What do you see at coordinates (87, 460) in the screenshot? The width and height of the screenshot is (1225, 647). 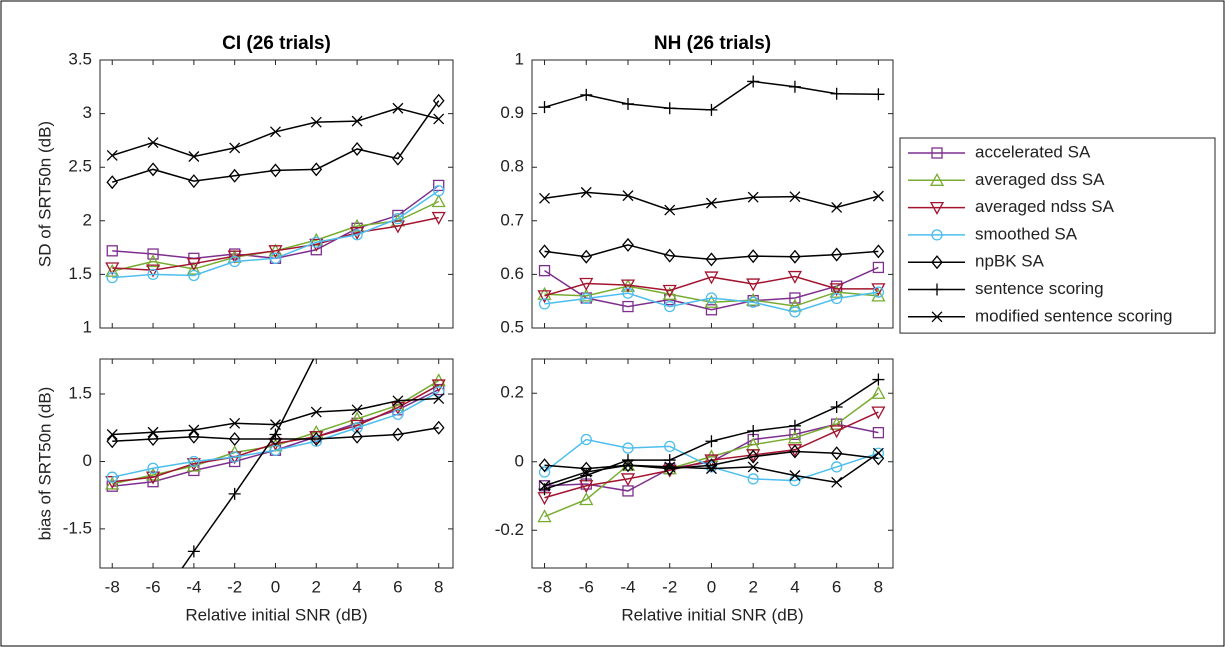 I see `y-tick-label: 0` at bounding box center [87, 460].